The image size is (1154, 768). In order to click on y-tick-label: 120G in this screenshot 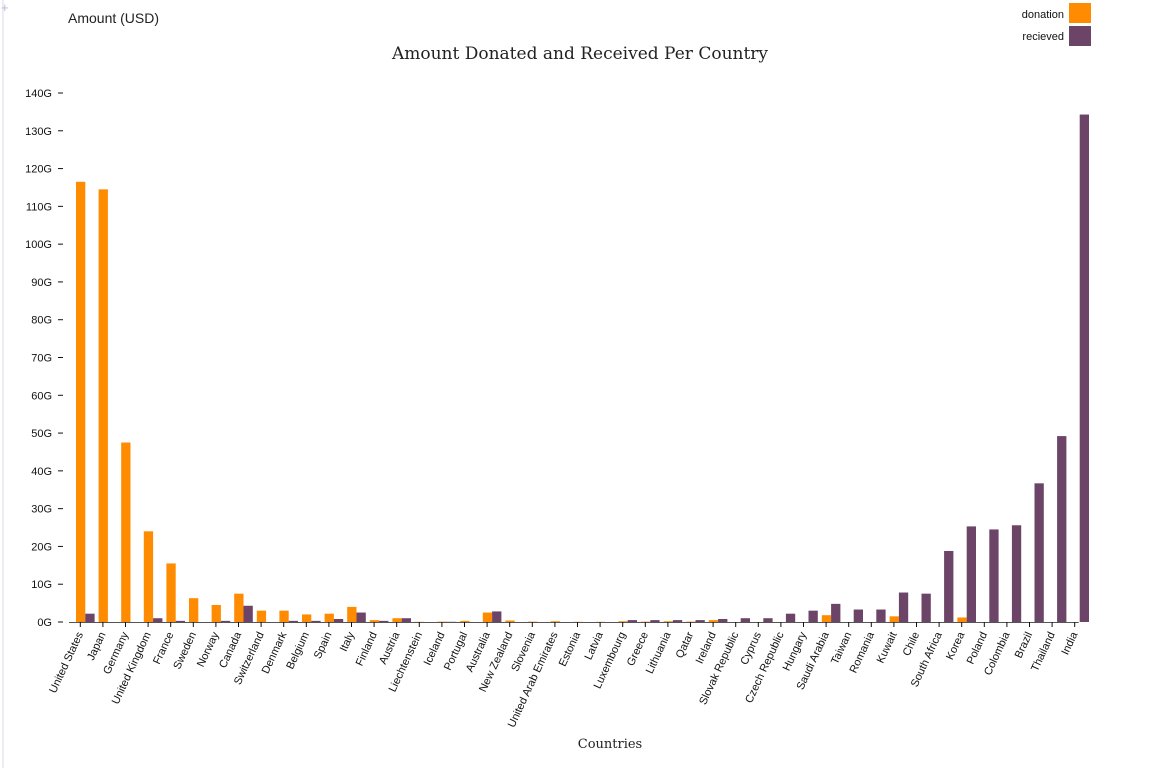, I will do `click(38, 170)`.